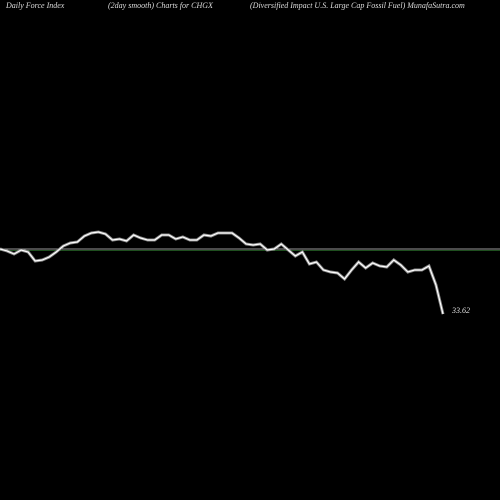 Image resolution: width=500 pixels, height=500 pixels. What do you see at coordinates (460, 310) in the screenshot?
I see `last-value-label: 33.62` at bounding box center [460, 310].